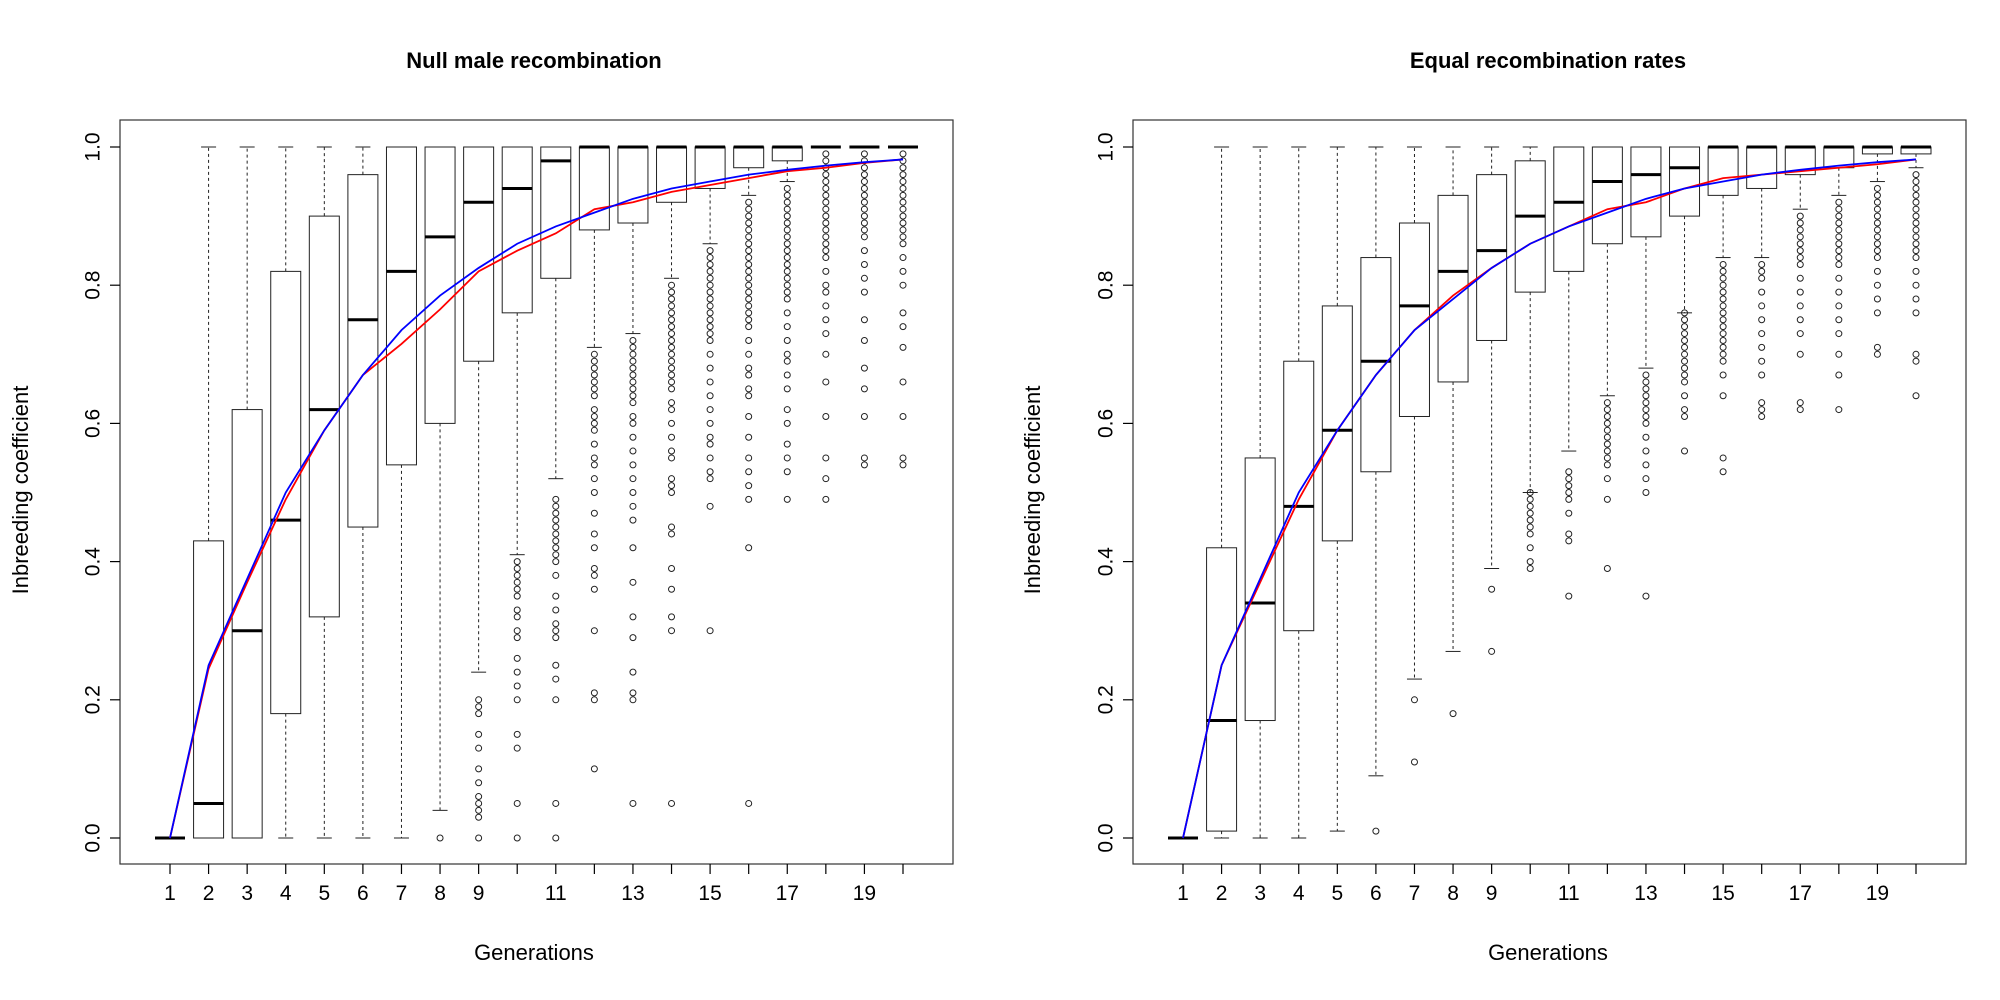 The height and width of the screenshot is (1000, 2000). Describe the element at coordinates (1106, 837) in the screenshot. I see `y-tick-label: 0.0` at that location.